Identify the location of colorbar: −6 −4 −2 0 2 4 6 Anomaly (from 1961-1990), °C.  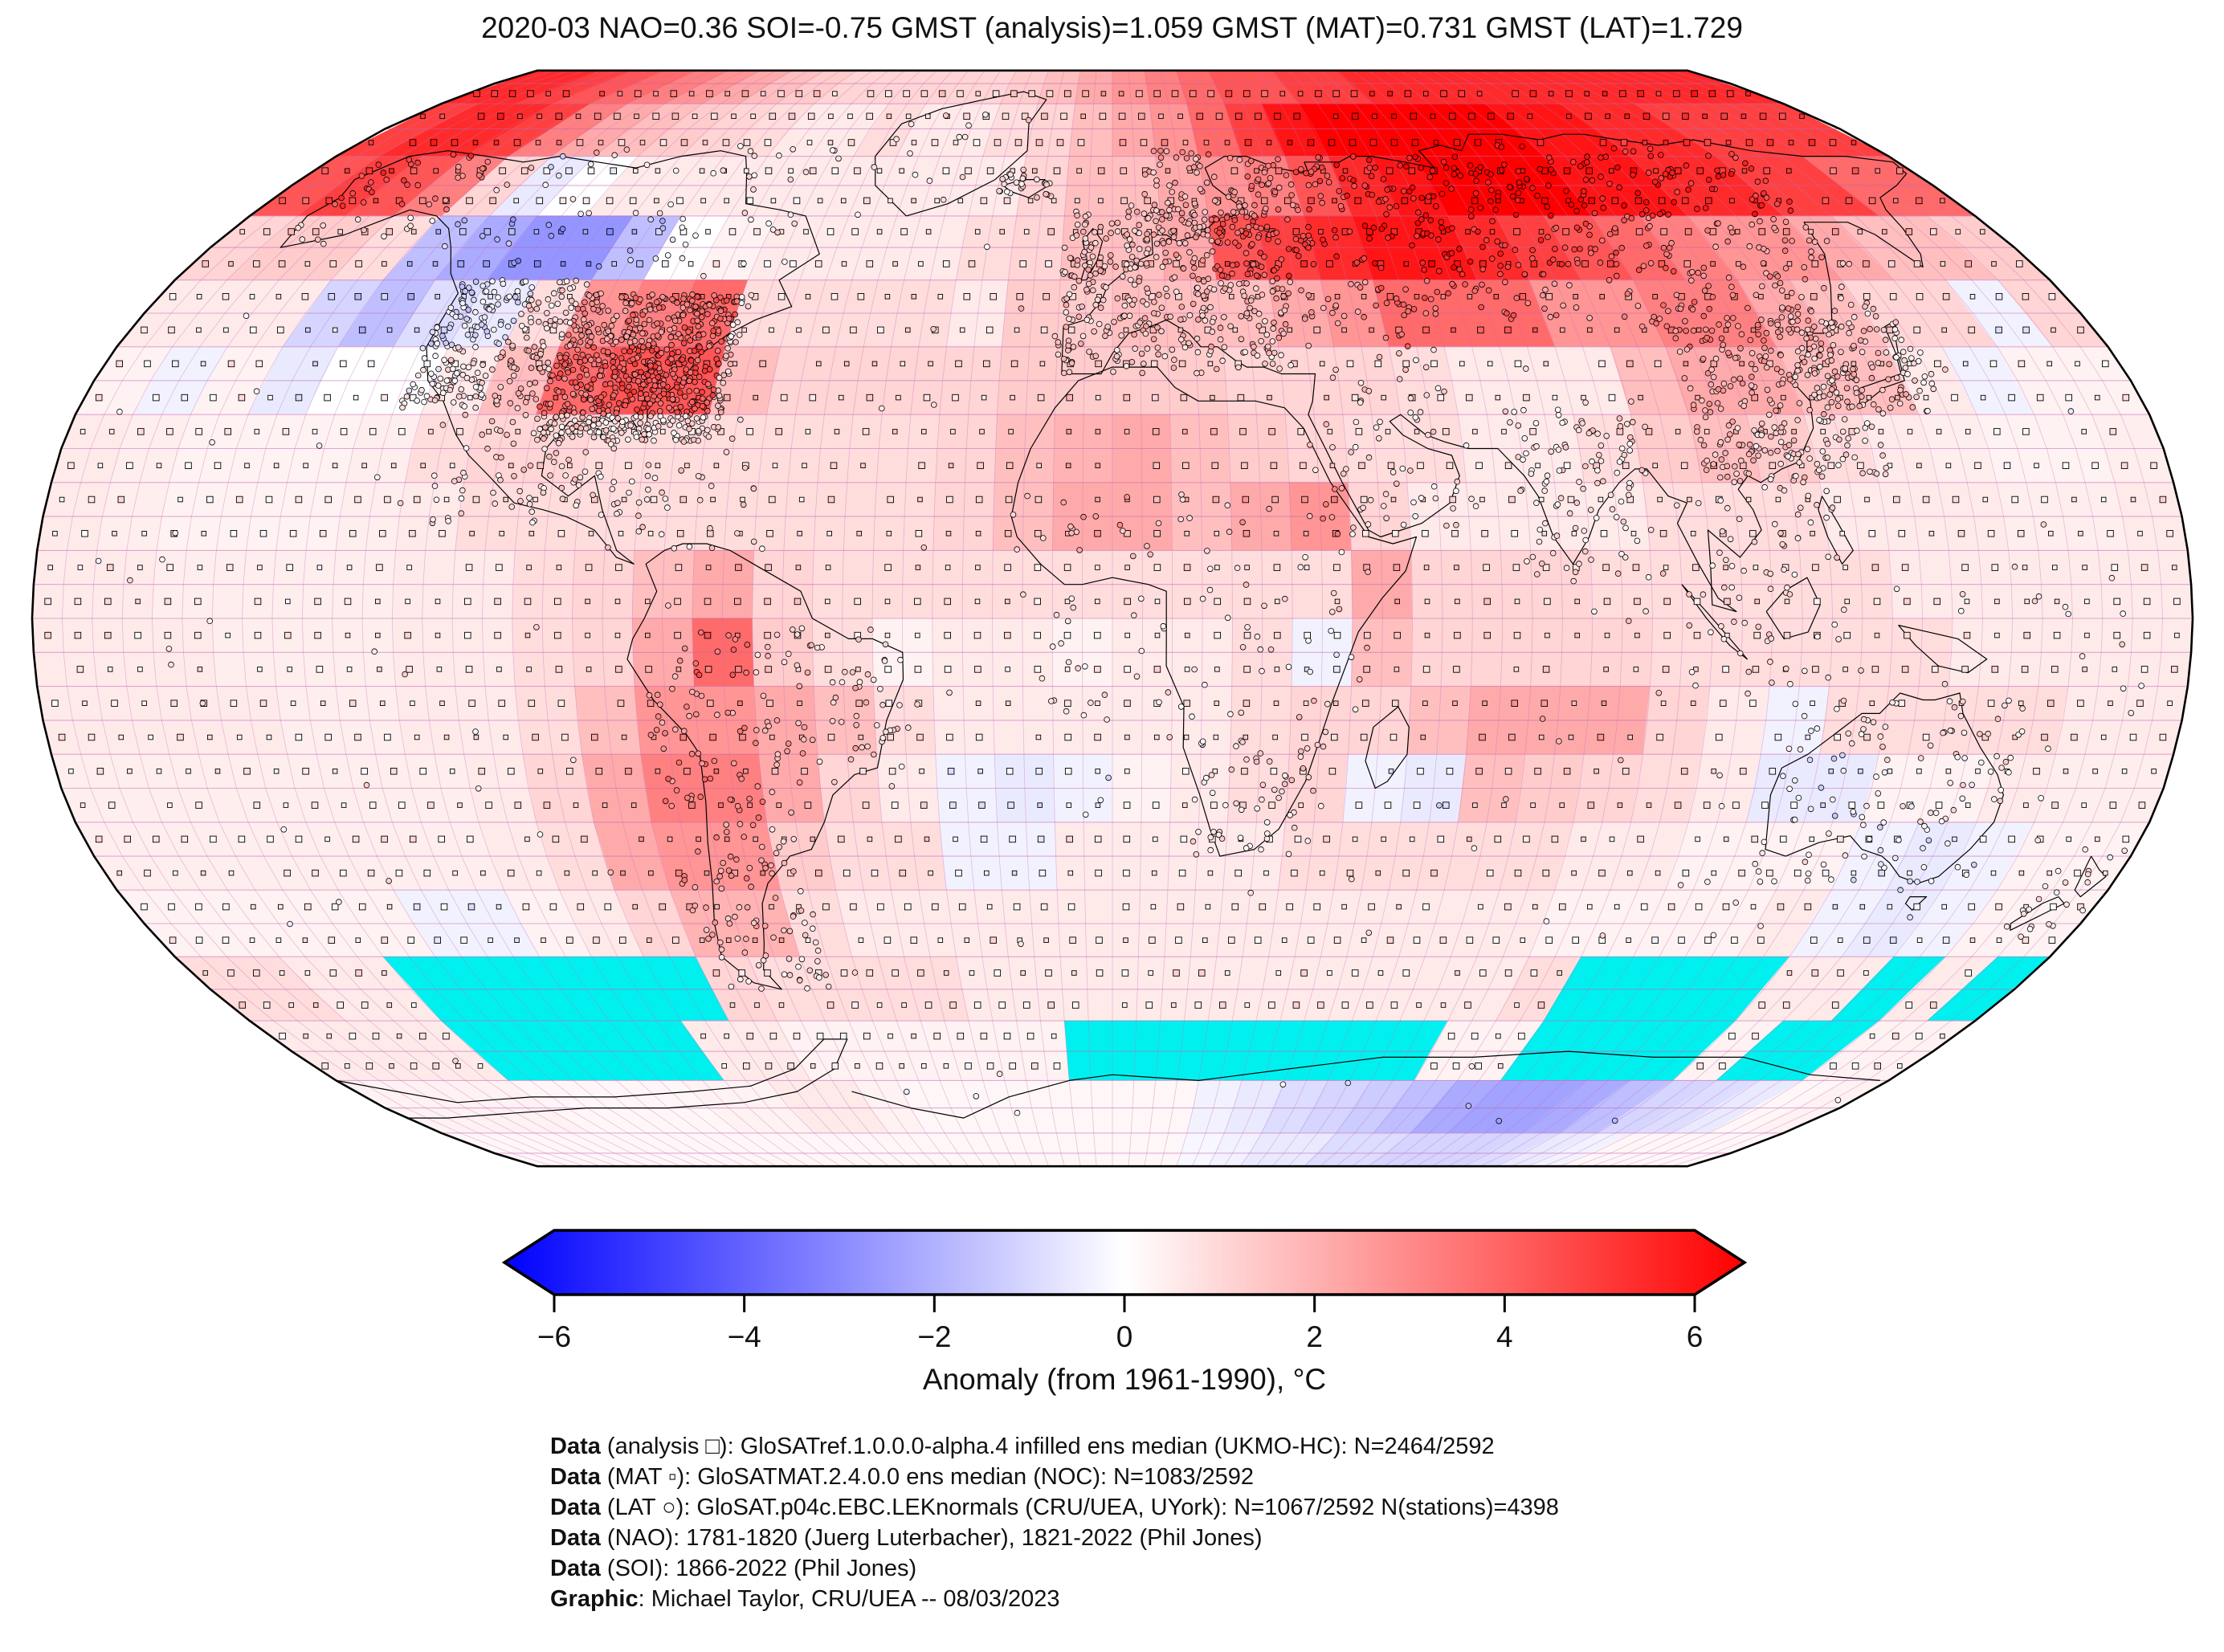
(1124, 1312).